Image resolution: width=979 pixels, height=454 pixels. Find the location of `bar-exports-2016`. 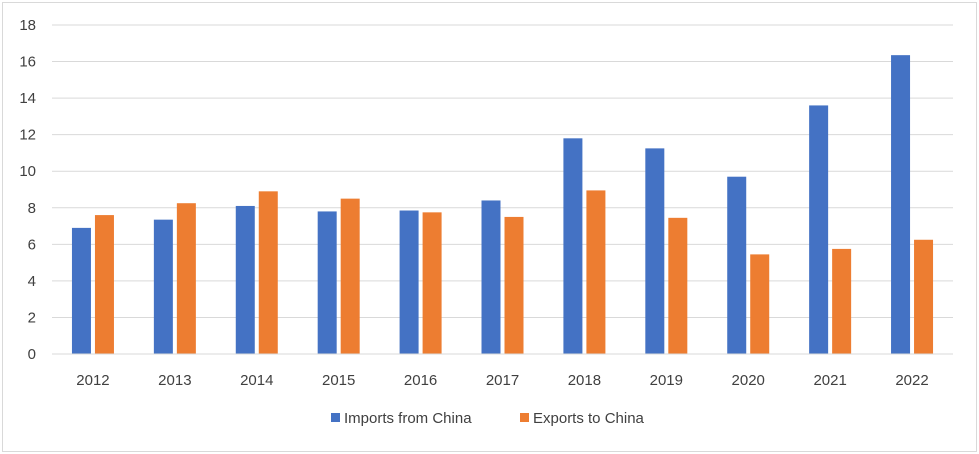

bar-exports-2016 is located at coordinates (432, 283).